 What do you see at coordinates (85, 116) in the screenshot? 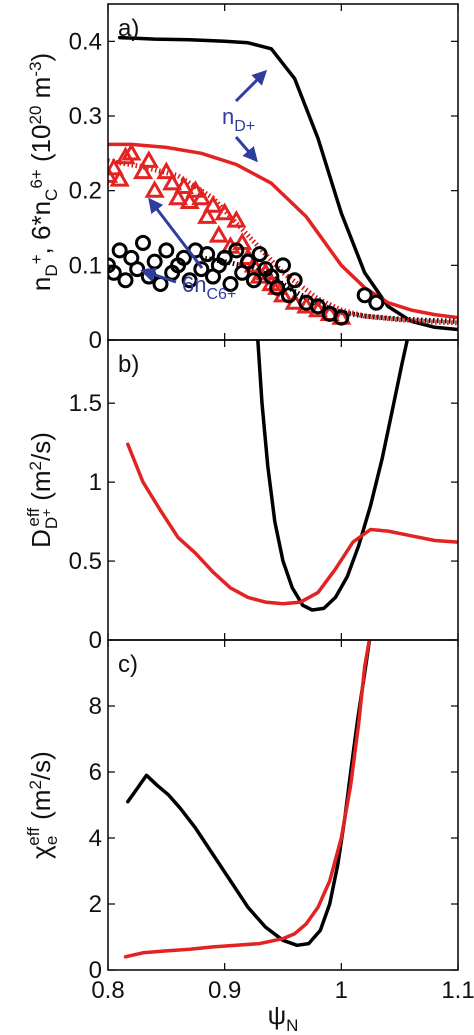
I see `y-tick-label: 0.3` at bounding box center [85, 116].